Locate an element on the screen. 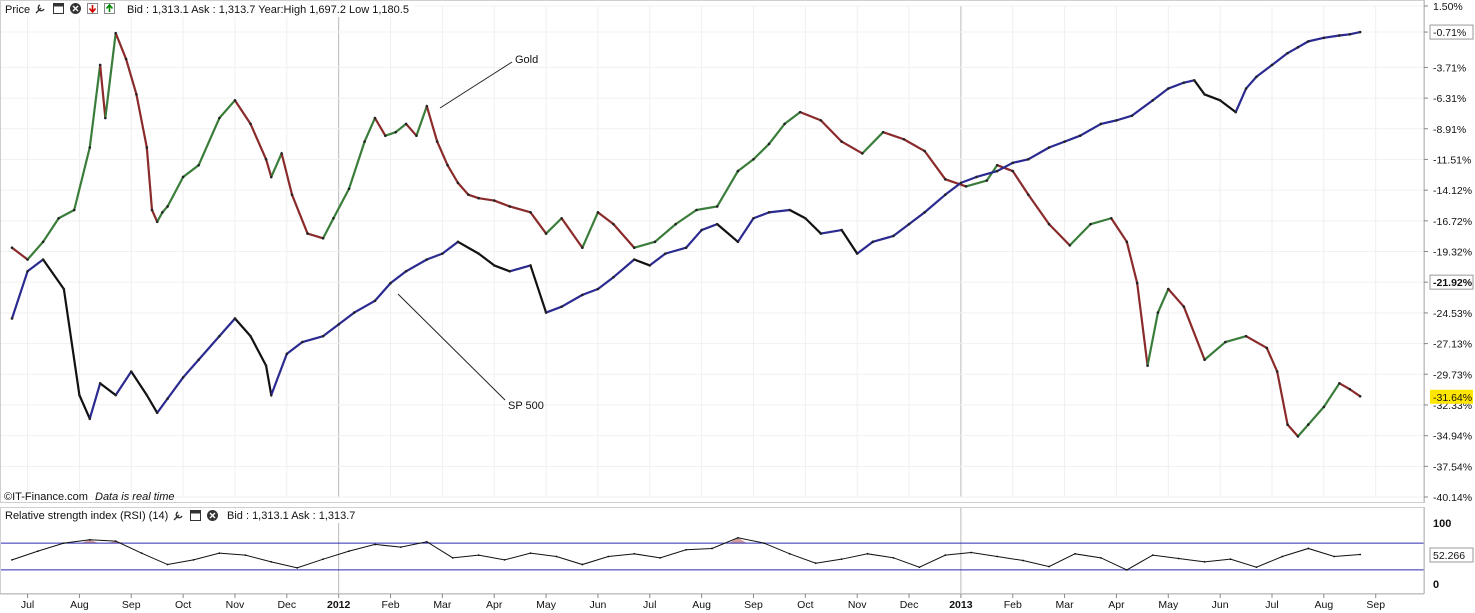  wrench-icon is located at coordinates (40, 9).